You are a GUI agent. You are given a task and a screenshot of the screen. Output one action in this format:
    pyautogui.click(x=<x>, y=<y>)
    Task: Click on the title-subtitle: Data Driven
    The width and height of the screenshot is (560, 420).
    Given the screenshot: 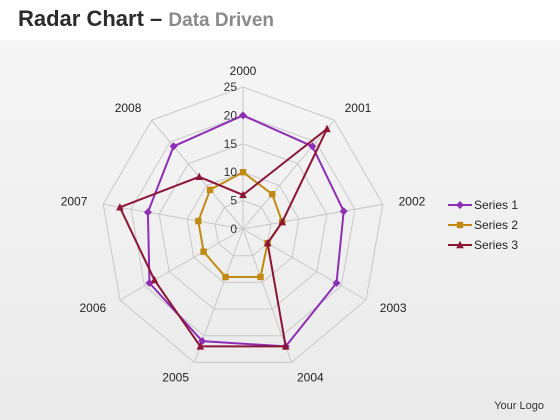 What is the action you would take?
    pyautogui.click(x=221, y=20)
    